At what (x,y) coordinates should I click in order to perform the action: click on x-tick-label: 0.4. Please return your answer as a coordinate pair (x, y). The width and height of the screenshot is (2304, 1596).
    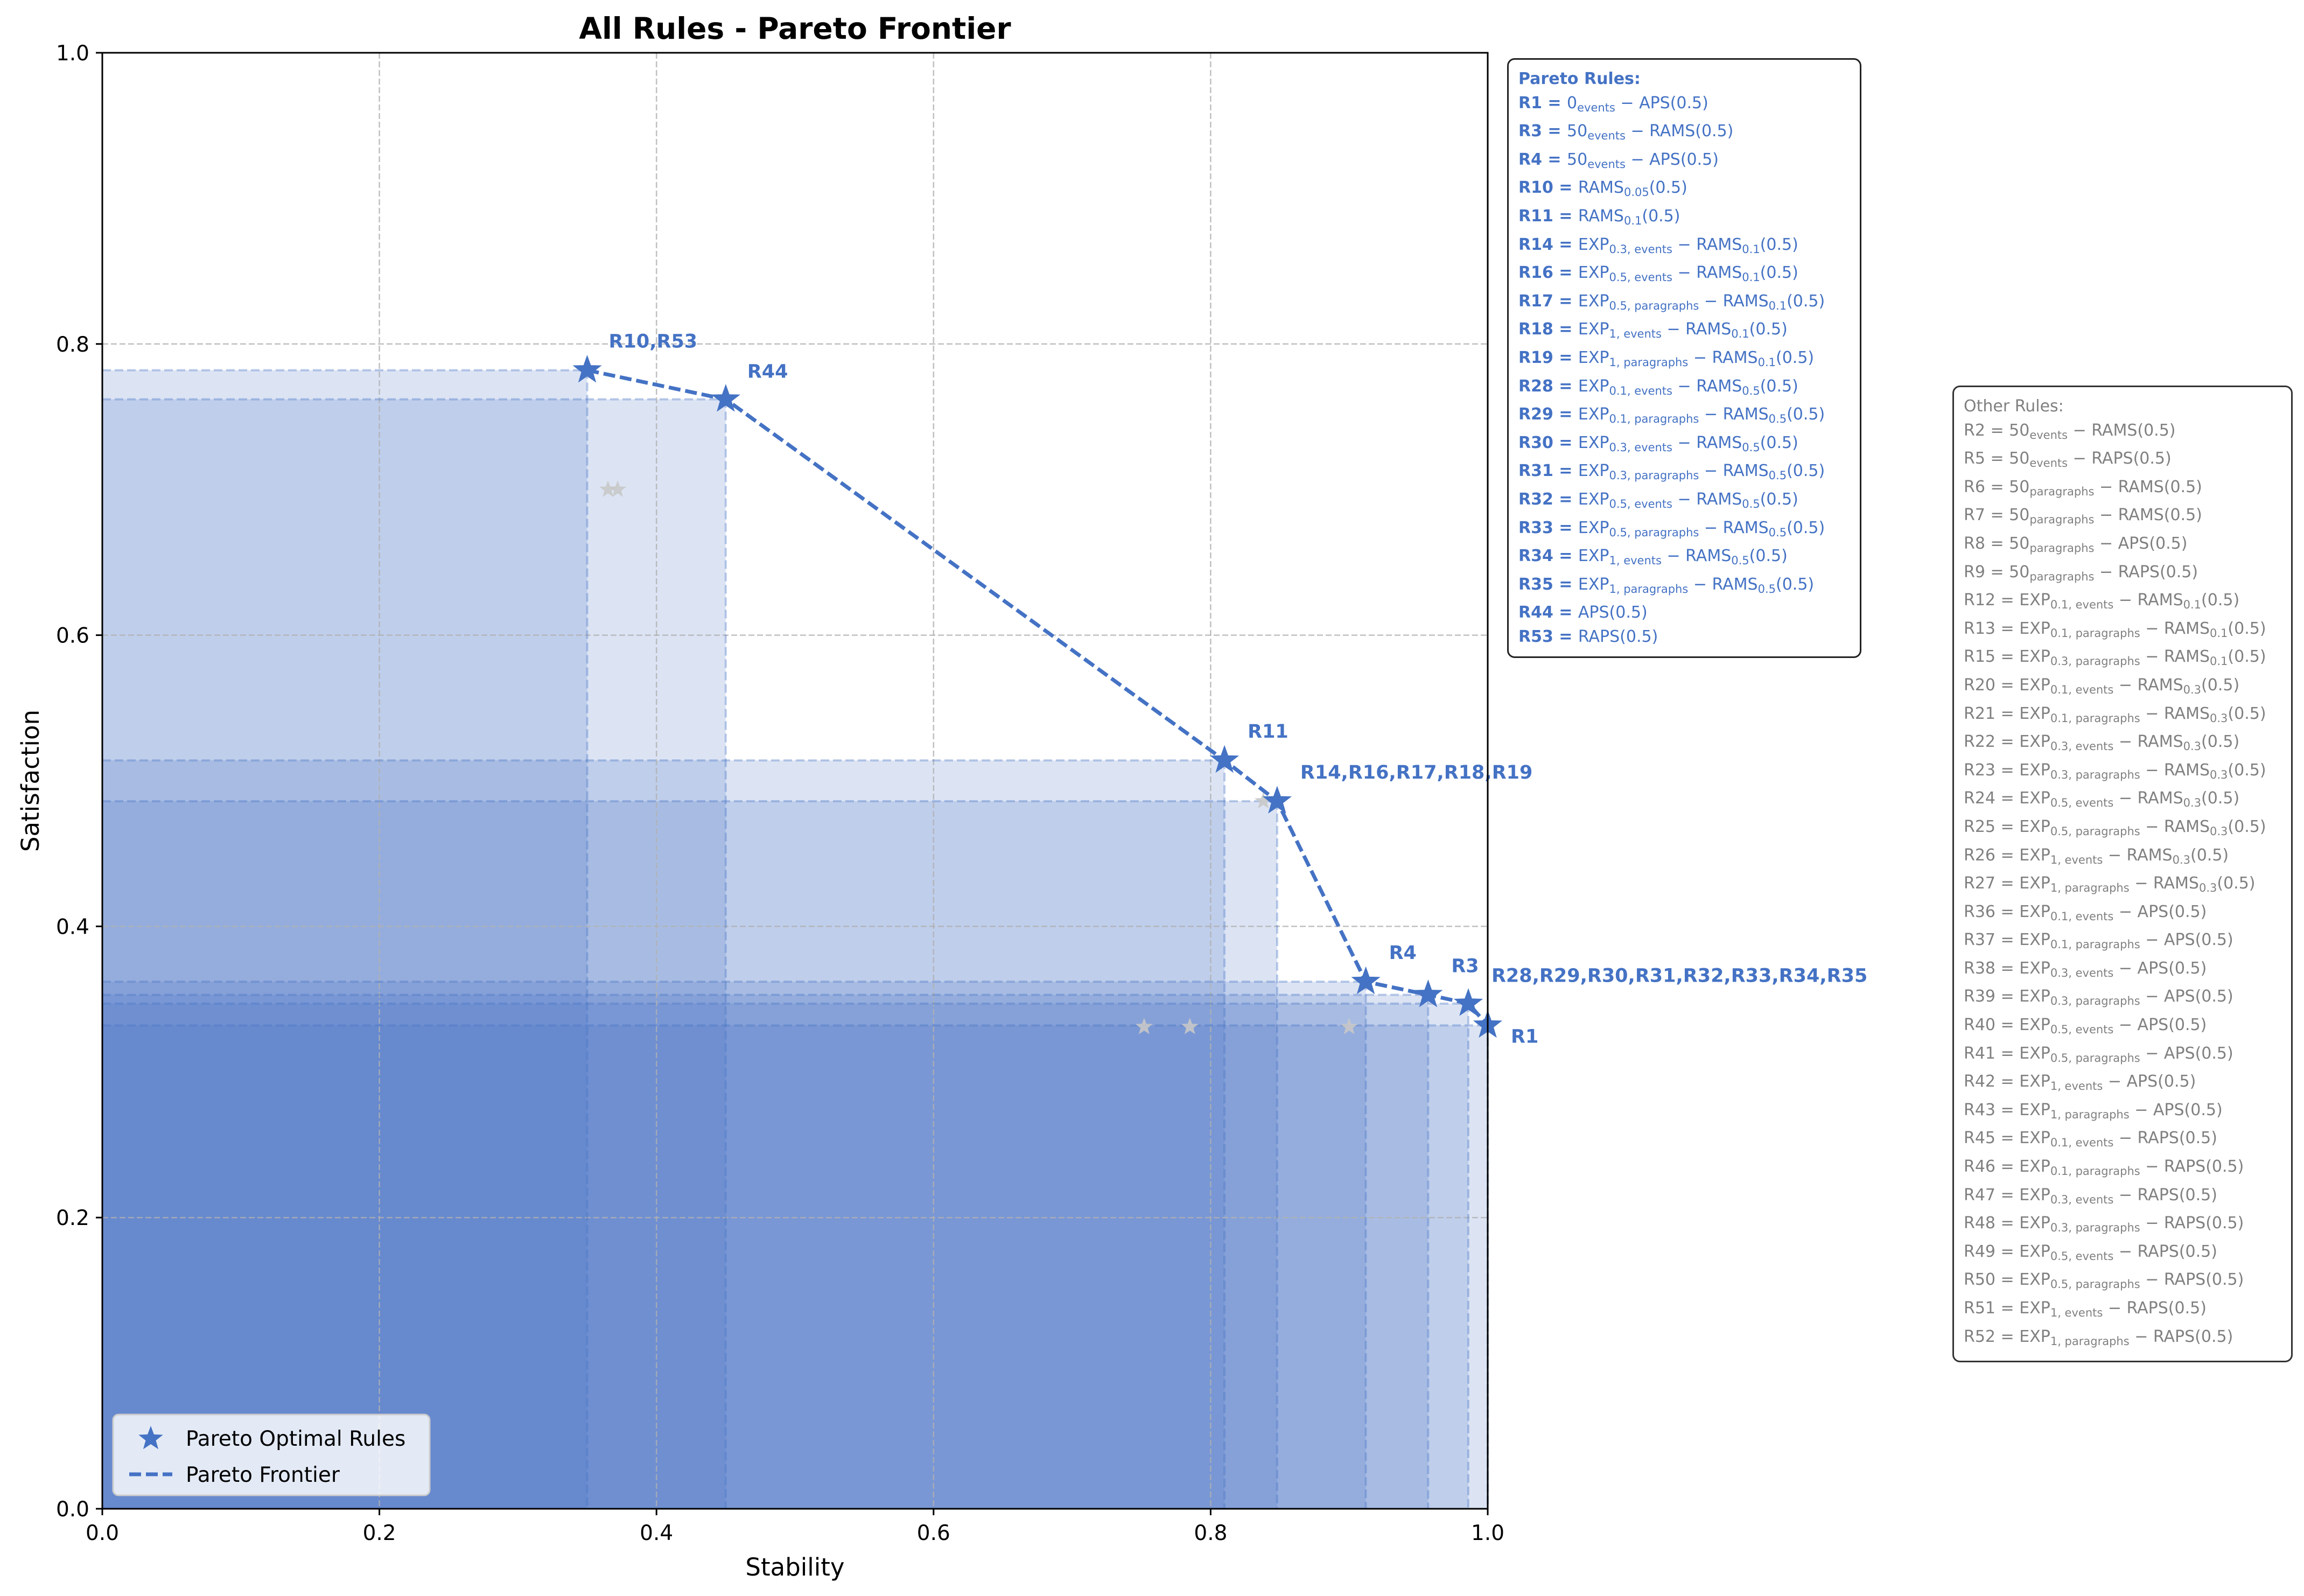
    Looking at the image, I should click on (656, 1533).